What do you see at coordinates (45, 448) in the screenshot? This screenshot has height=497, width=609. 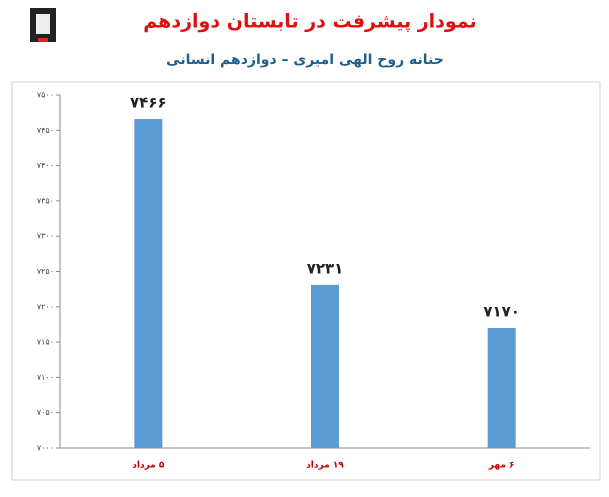 I see `y-tick-label: ۷۰۰۰` at bounding box center [45, 448].